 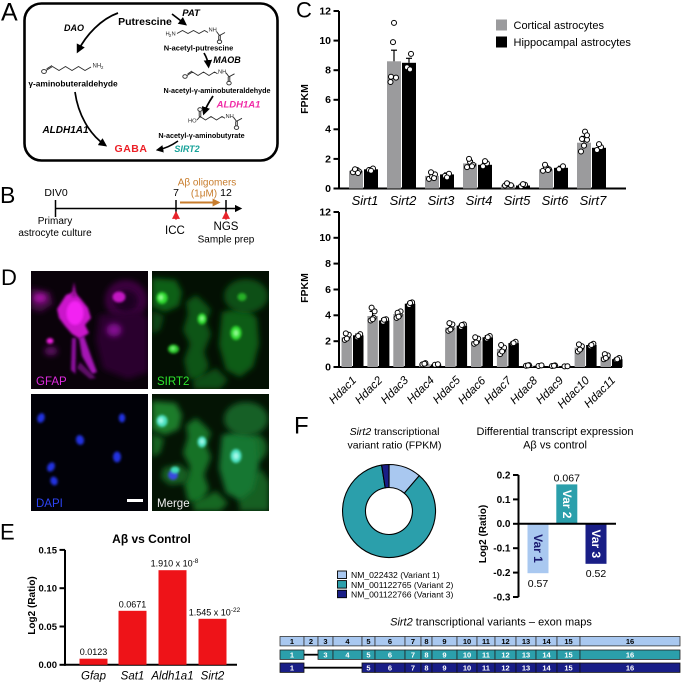 What do you see at coordinates (567, 504) in the screenshot?
I see `svg-text: Var 2` at bounding box center [567, 504].